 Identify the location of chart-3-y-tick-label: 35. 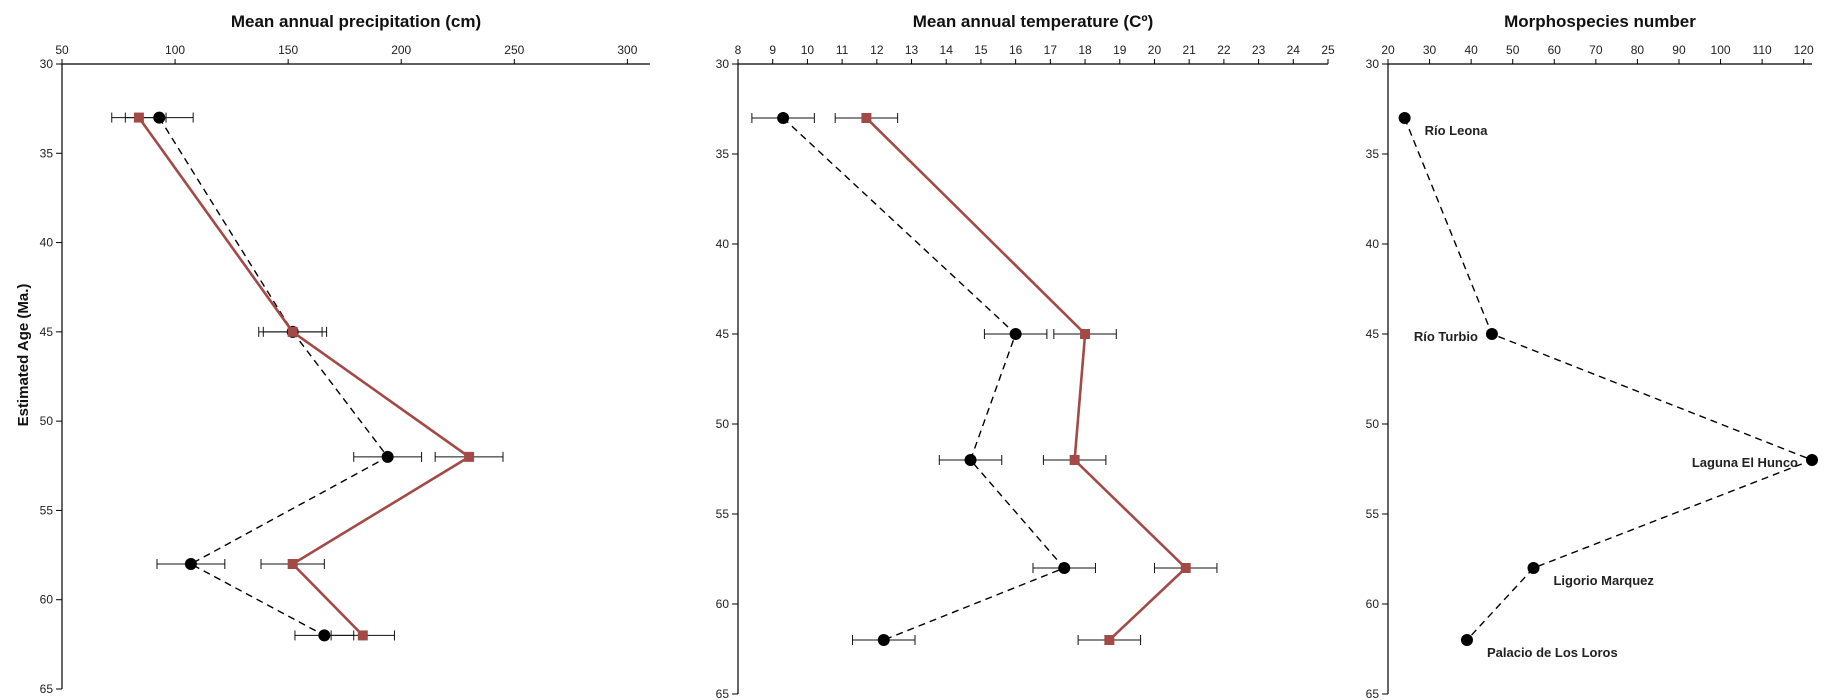
(1373, 154).